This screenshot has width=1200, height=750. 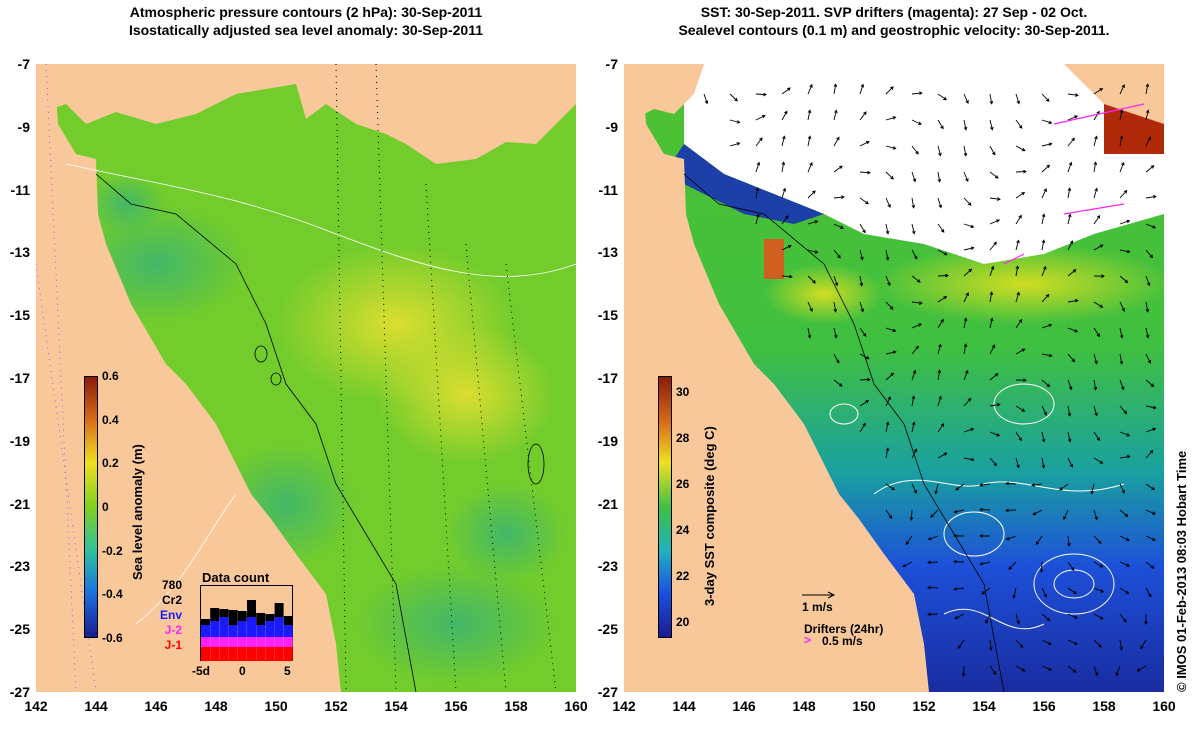 I want to click on longitude-tick-label: 160, so click(x=1164, y=706).